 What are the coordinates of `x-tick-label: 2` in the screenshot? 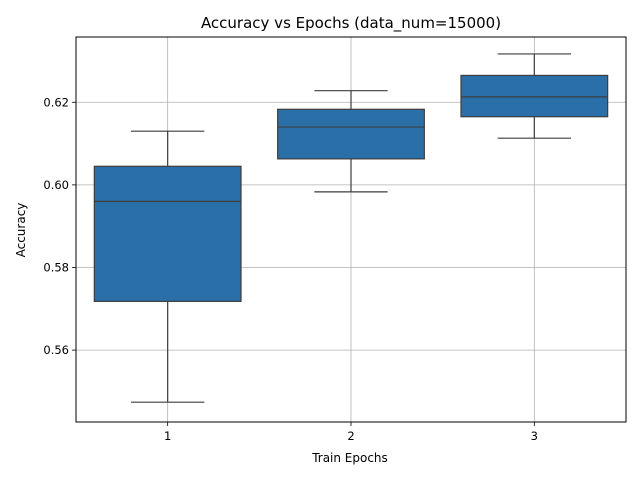 It's located at (350, 436).